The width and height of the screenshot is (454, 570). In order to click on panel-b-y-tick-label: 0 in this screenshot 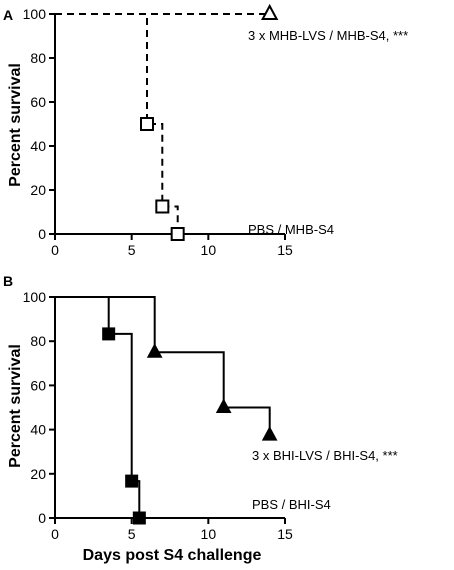, I will do `click(42, 518)`.